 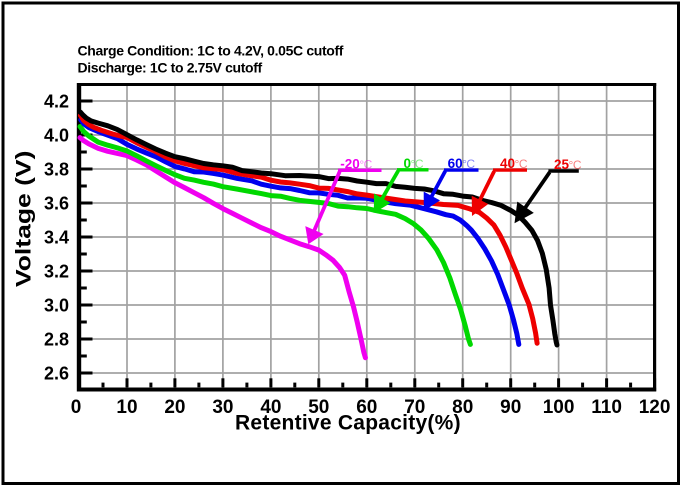 I want to click on svg-text: 70, so click(x=414, y=407).